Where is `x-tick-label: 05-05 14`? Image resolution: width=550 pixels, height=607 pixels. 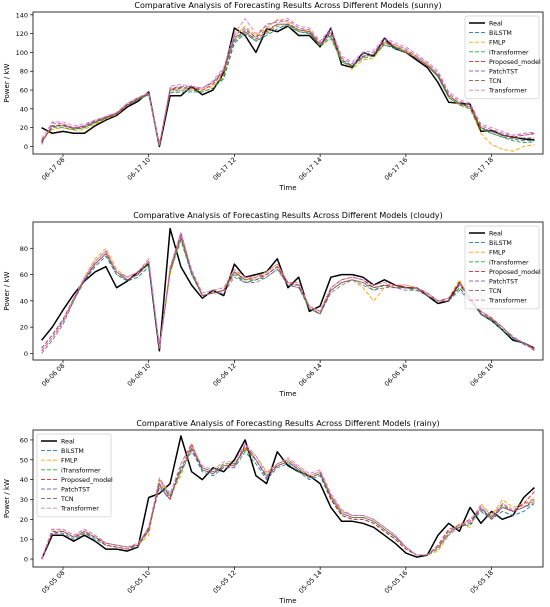 x-tick-label: 05-05 14 is located at coordinates (310, 582).